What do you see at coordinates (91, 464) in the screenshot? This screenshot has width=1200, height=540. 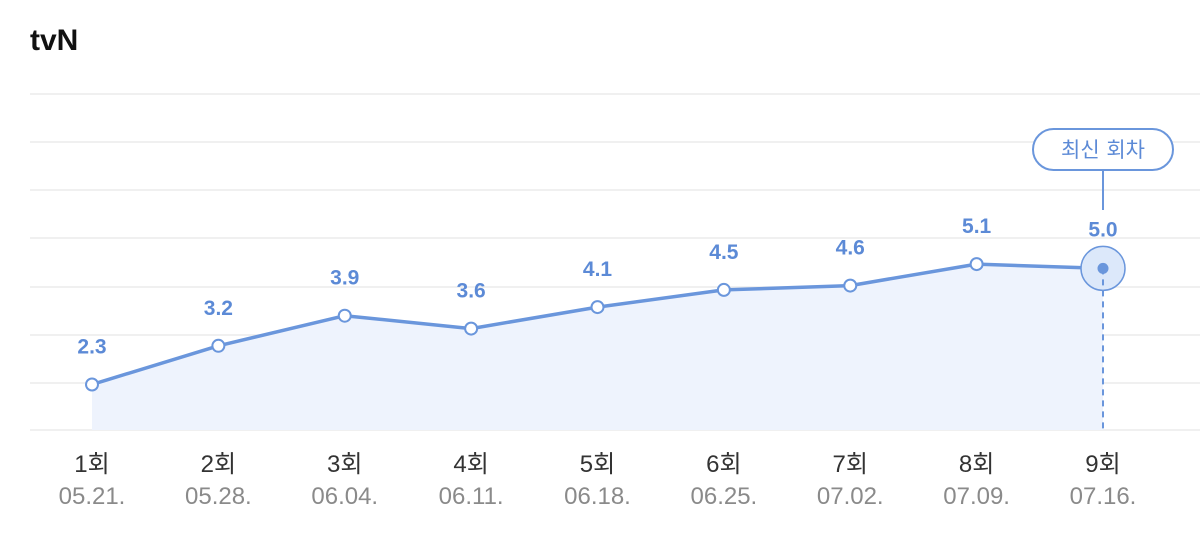 I see `x-tick-label: 1회` at bounding box center [91, 464].